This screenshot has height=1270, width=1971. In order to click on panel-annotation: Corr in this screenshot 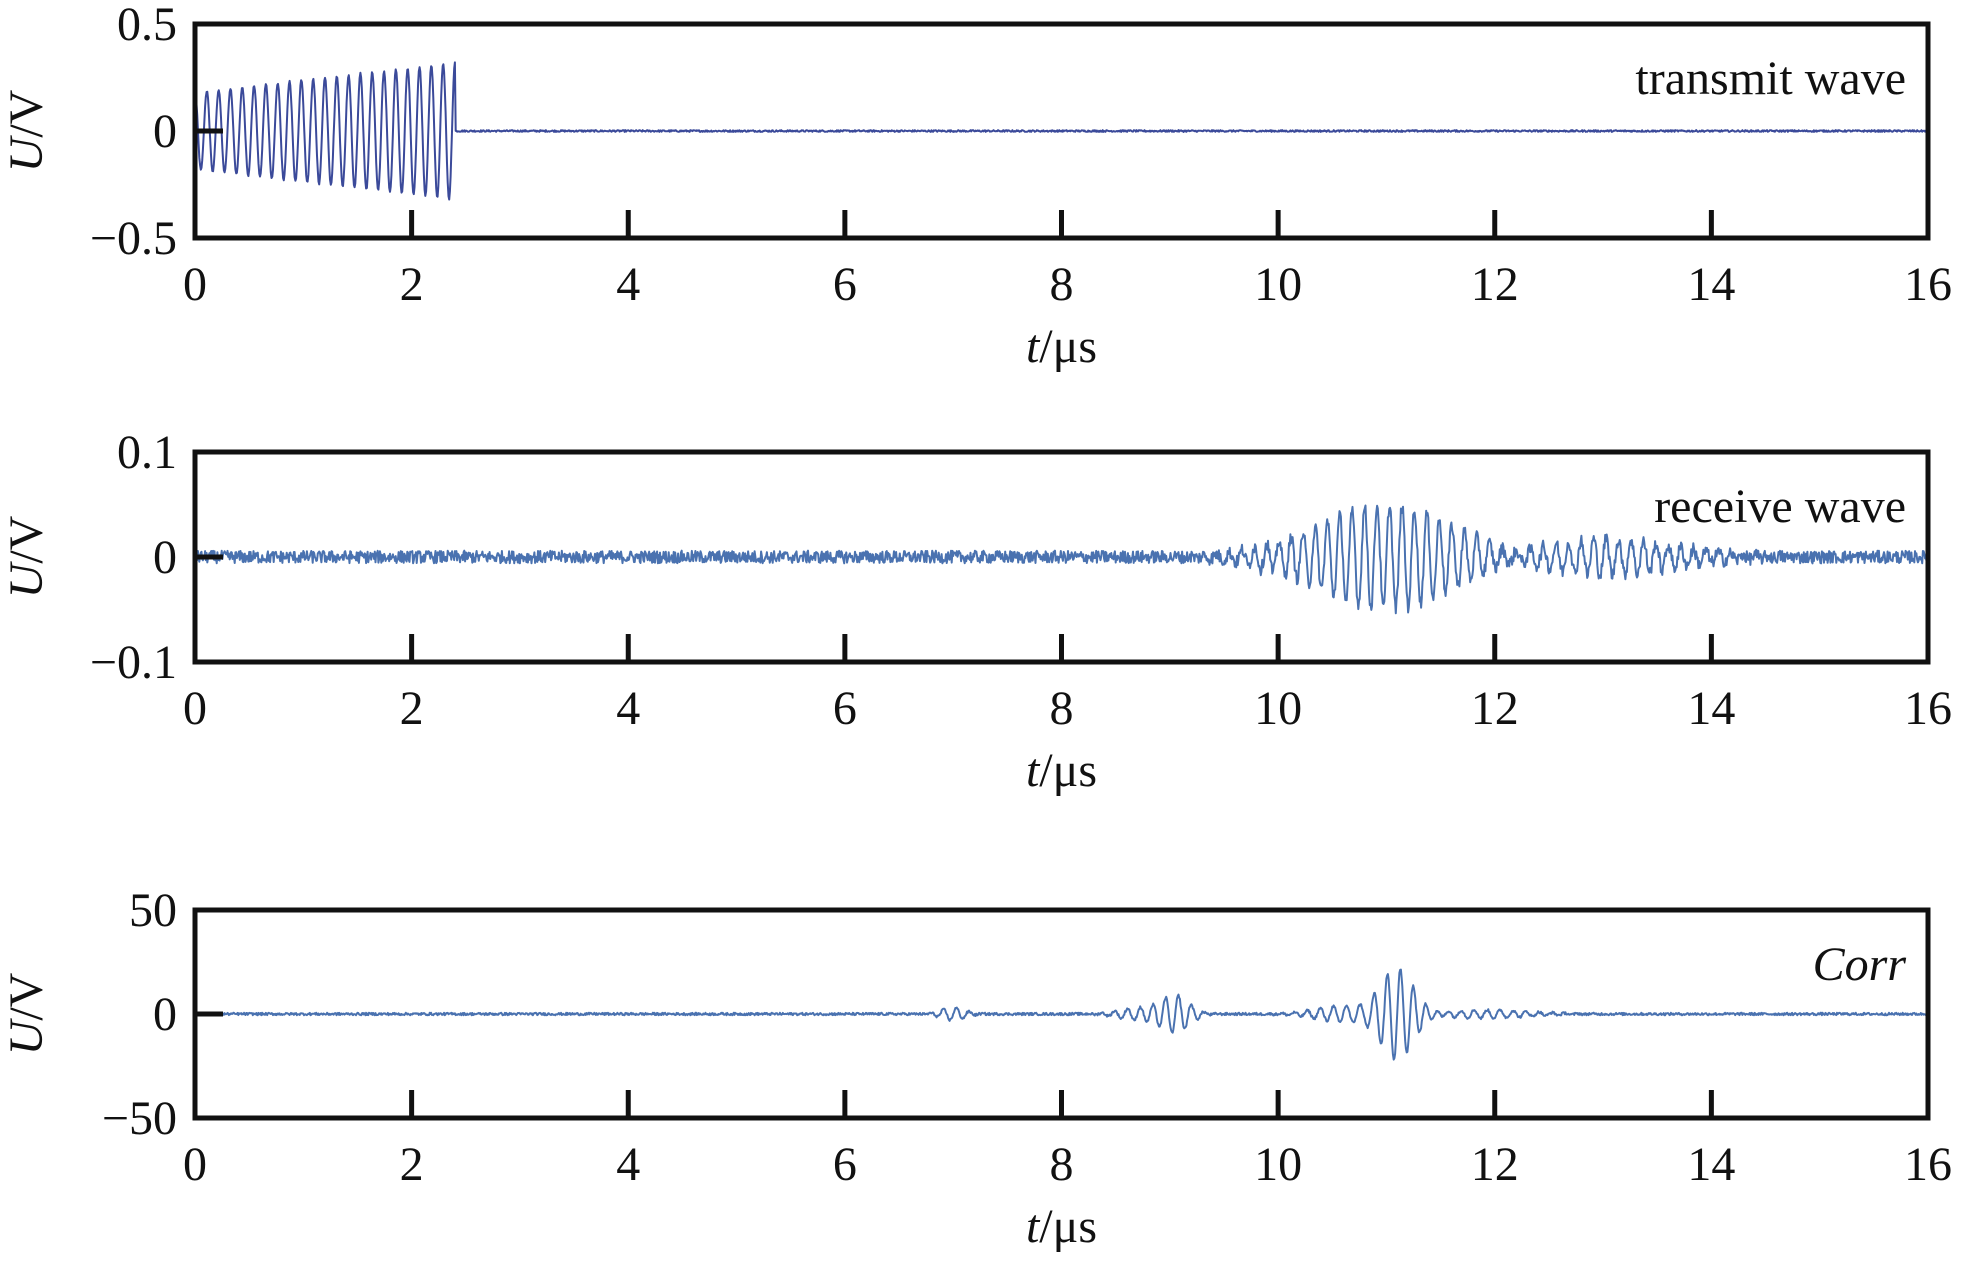, I will do `click(1860, 964)`.